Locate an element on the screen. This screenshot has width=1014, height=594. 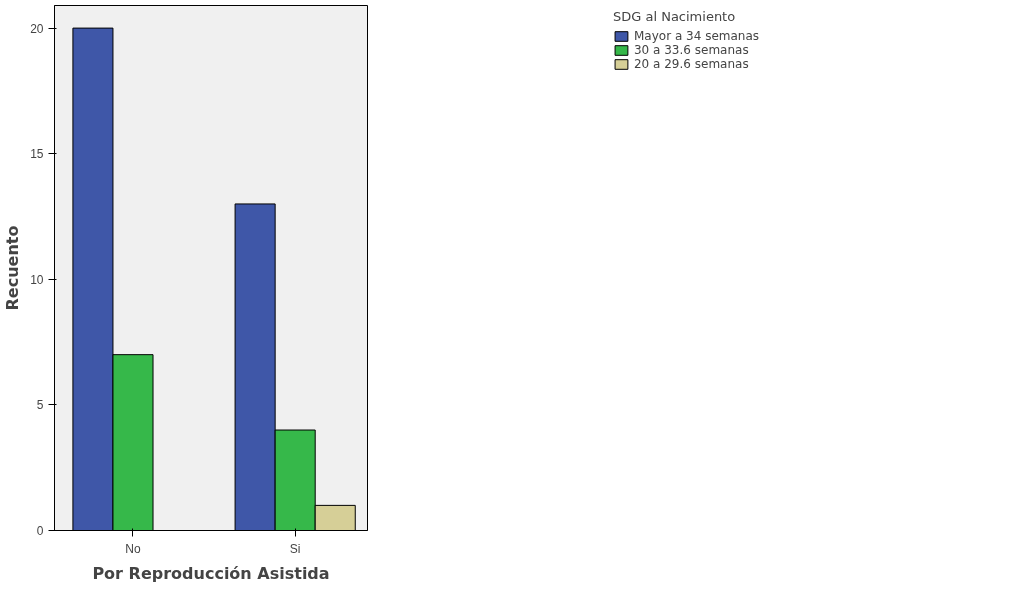
y-tick-label: 0 is located at coordinates (40, 531).